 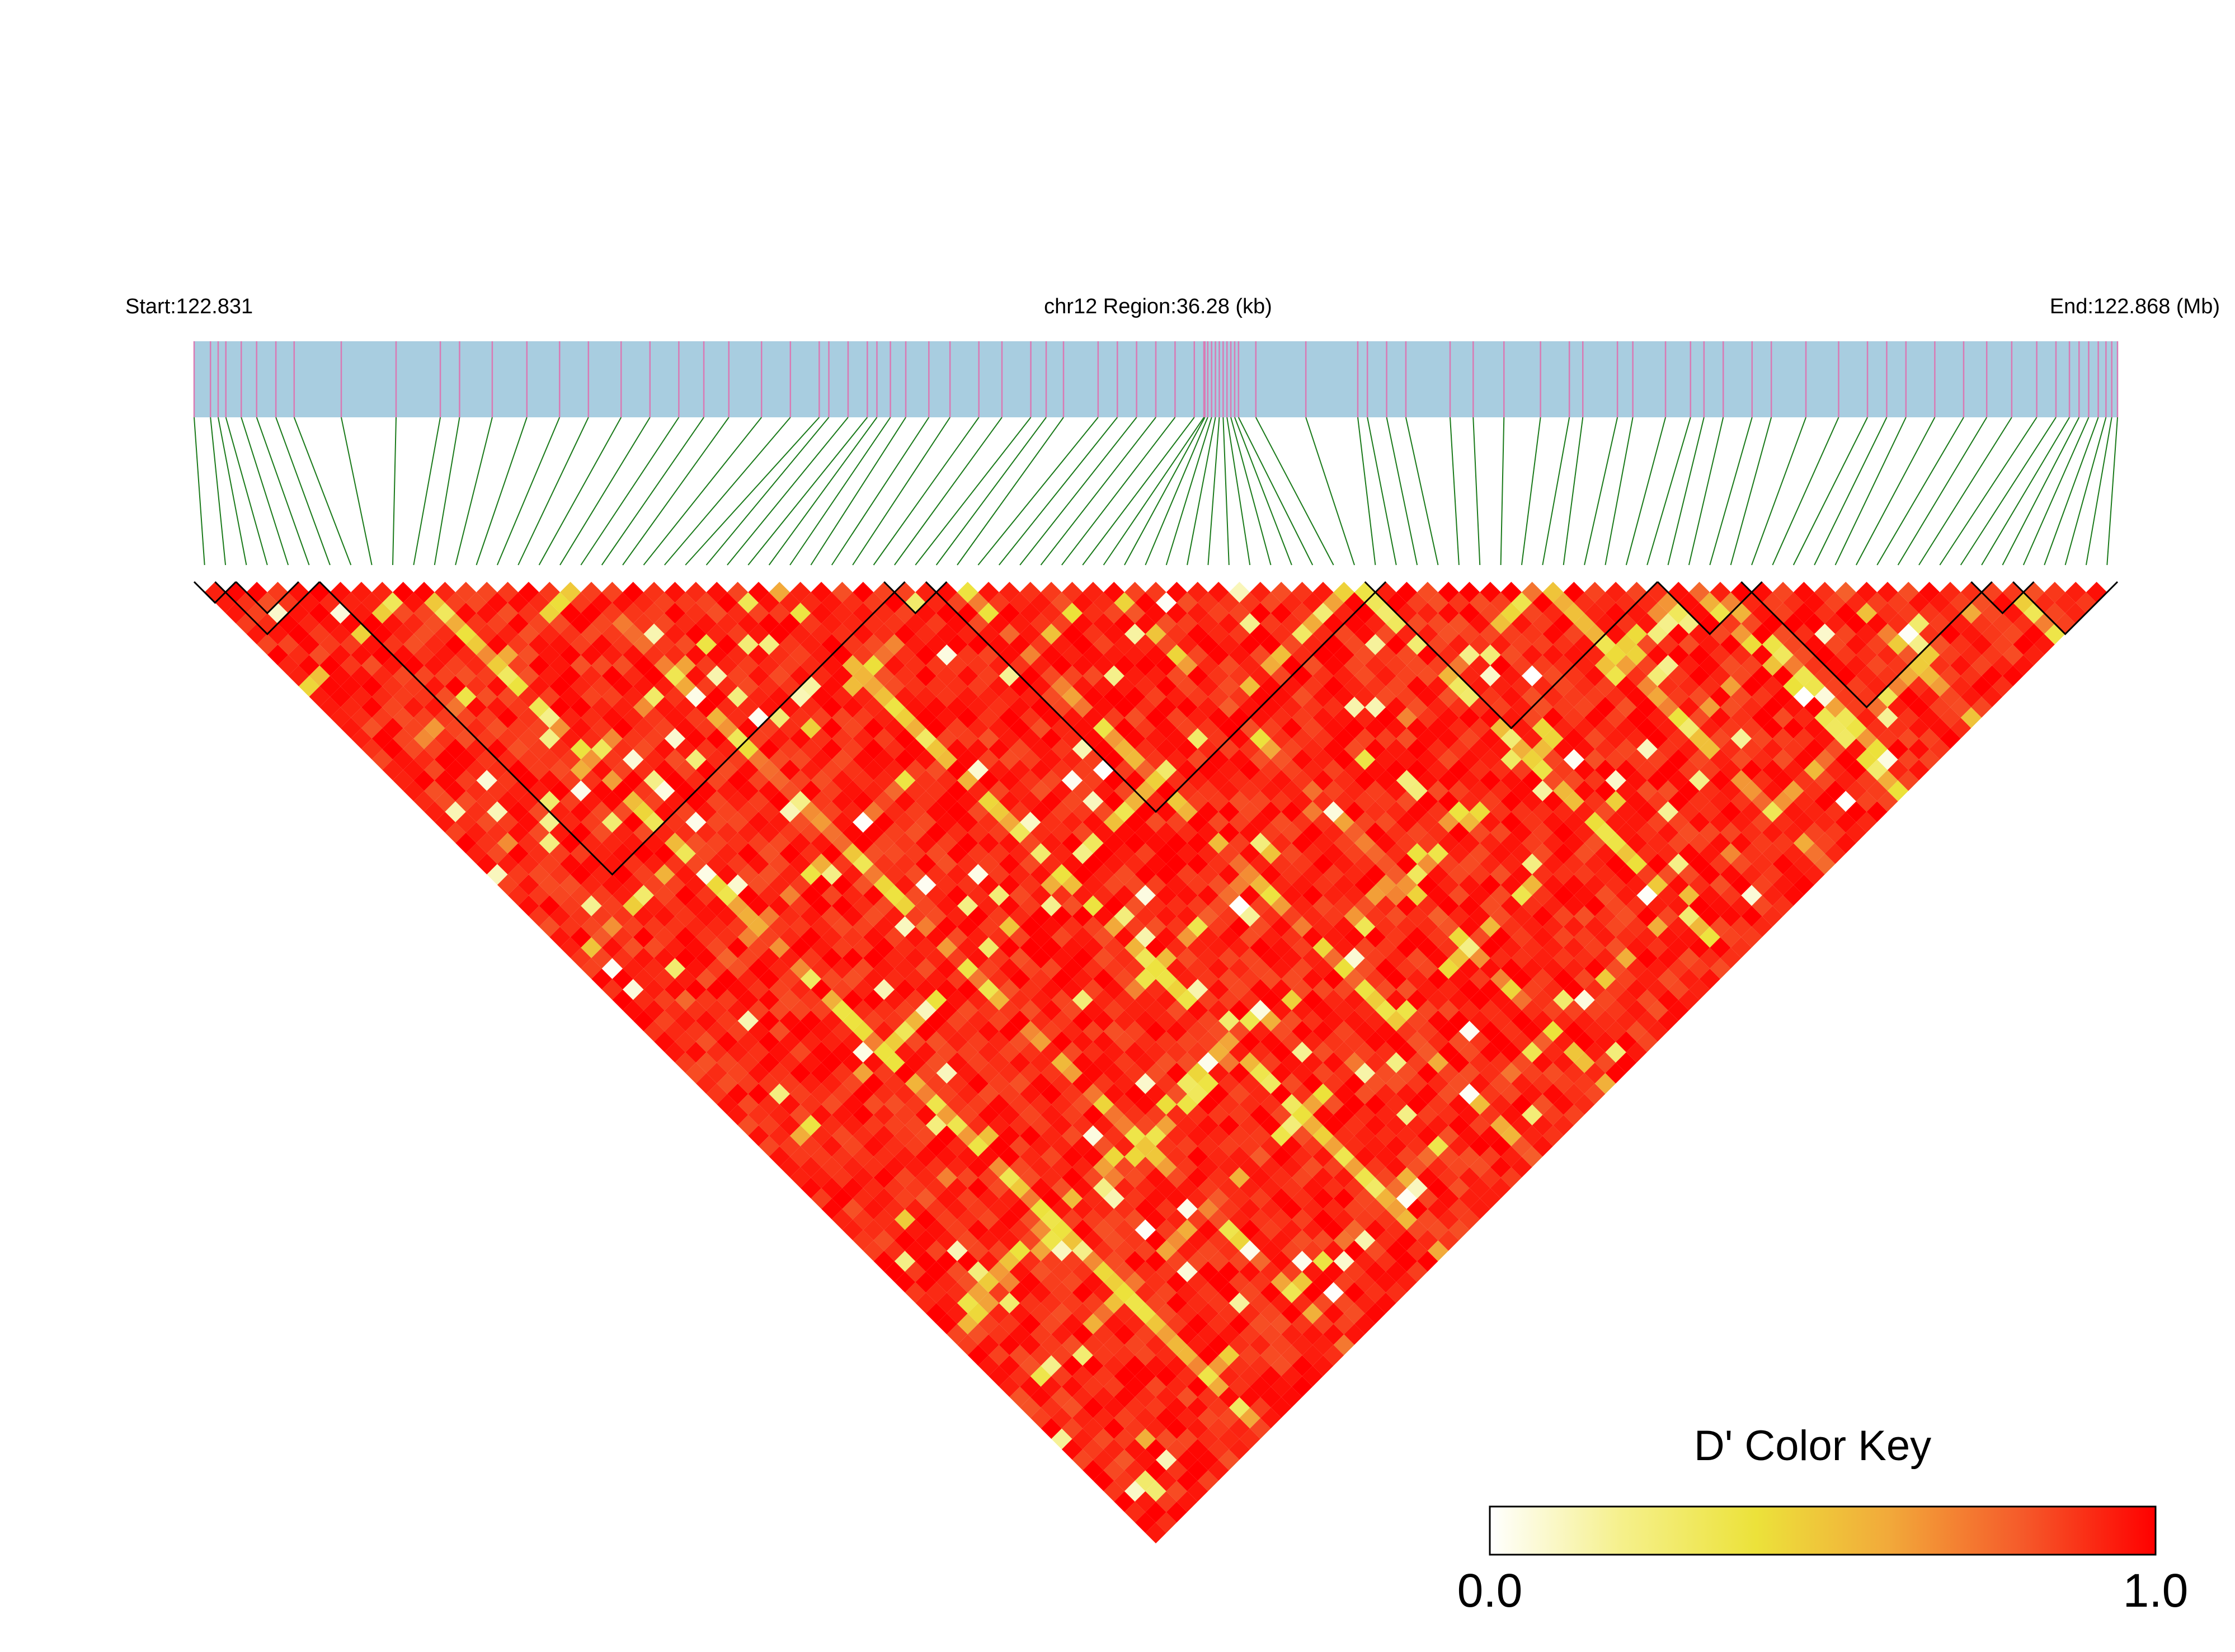 I want to click on color-key-max-label: 1.0, so click(x=2156, y=1591).